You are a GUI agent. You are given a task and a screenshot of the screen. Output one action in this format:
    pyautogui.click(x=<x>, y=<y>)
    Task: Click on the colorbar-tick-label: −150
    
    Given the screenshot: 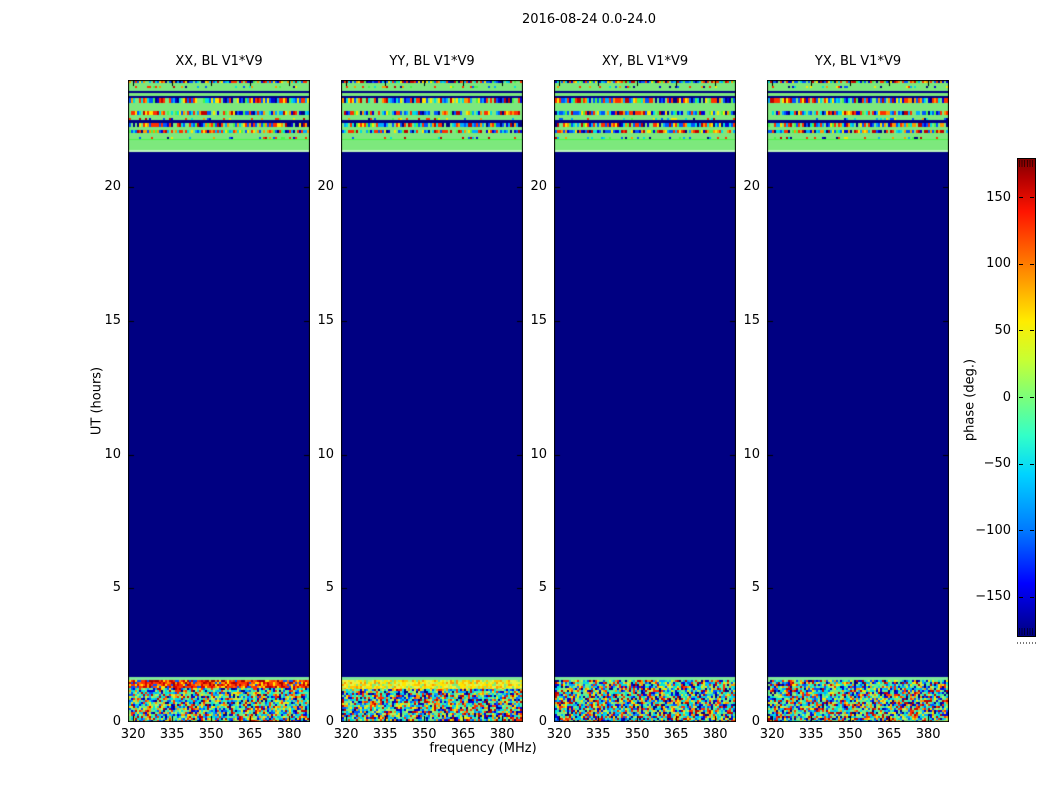 What is the action you would take?
    pyautogui.click(x=993, y=597)
    